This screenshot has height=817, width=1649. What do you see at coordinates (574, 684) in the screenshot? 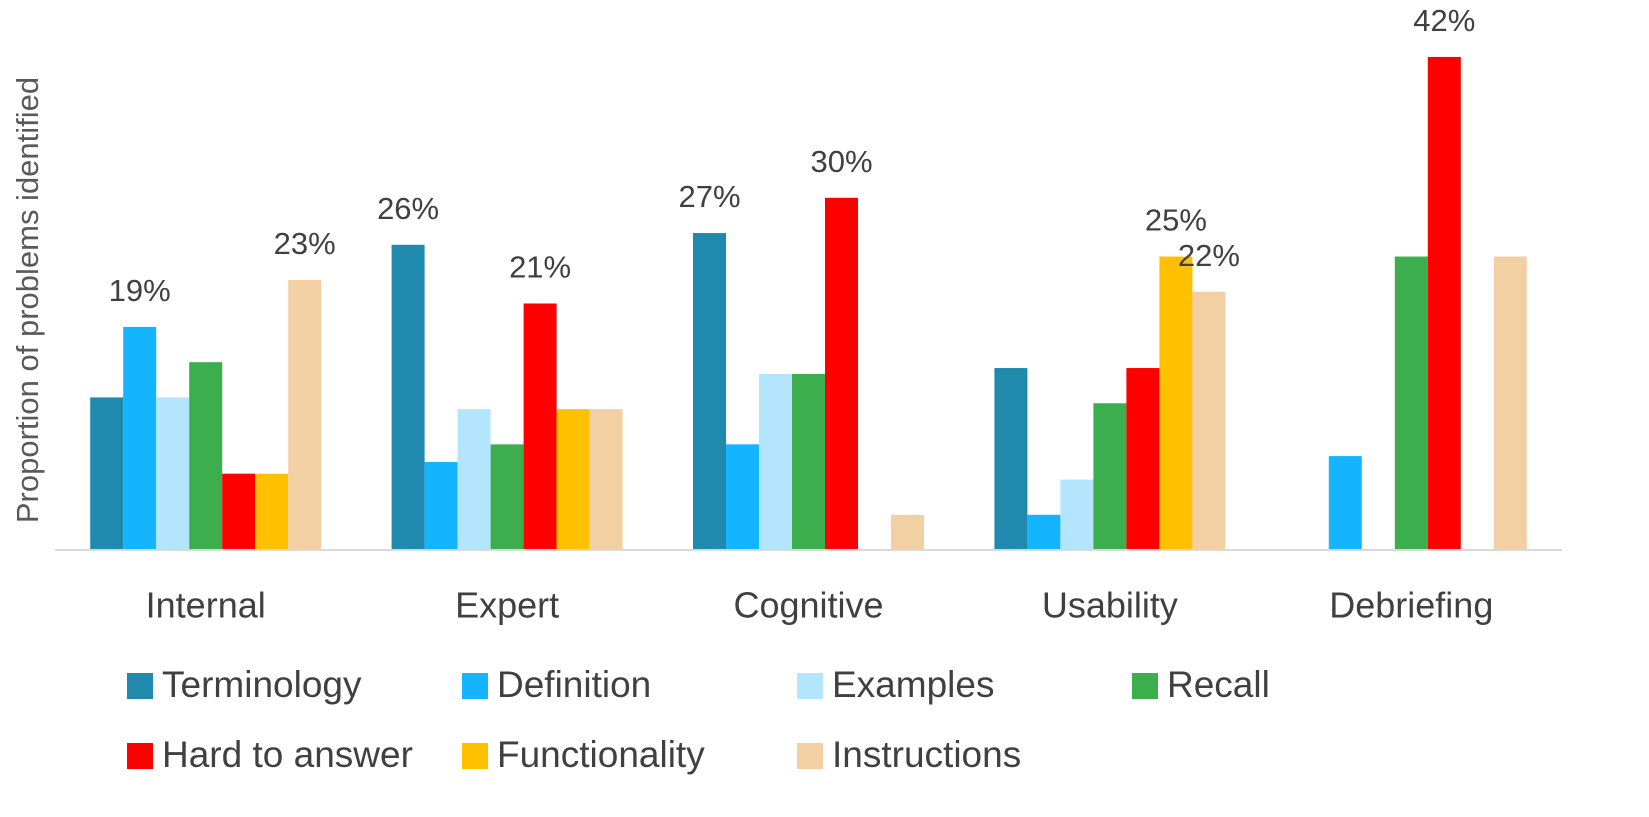
I see `legend-label: Definition` at bounding box center [574, 684].